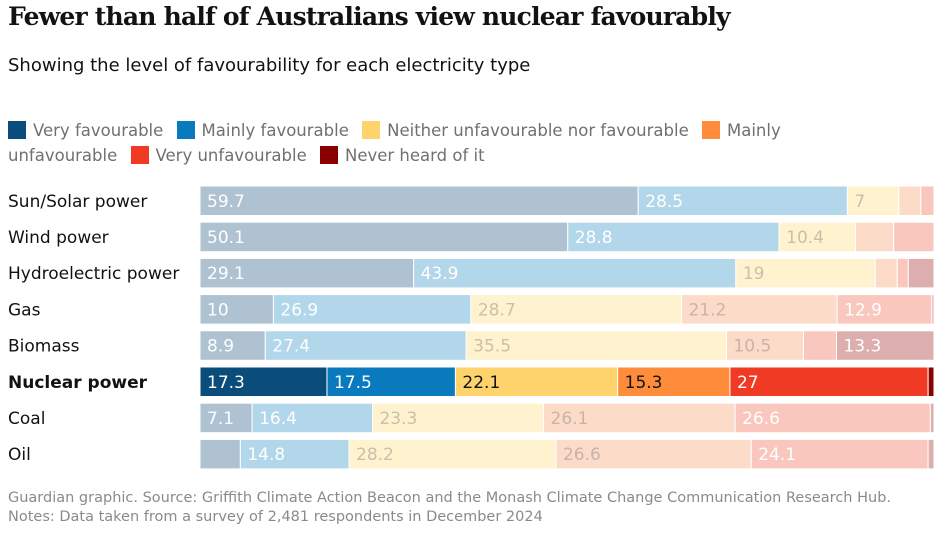 The height and width of the screenshot is (536, 941). I want to click on data-label: 28.5, so click(664, 202).